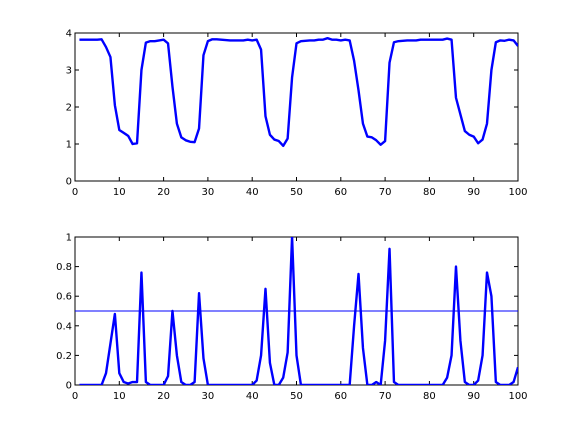 This screenshot has height=433, width=576. I want to click on y-tick-label: 0.6, so click(64, 297).